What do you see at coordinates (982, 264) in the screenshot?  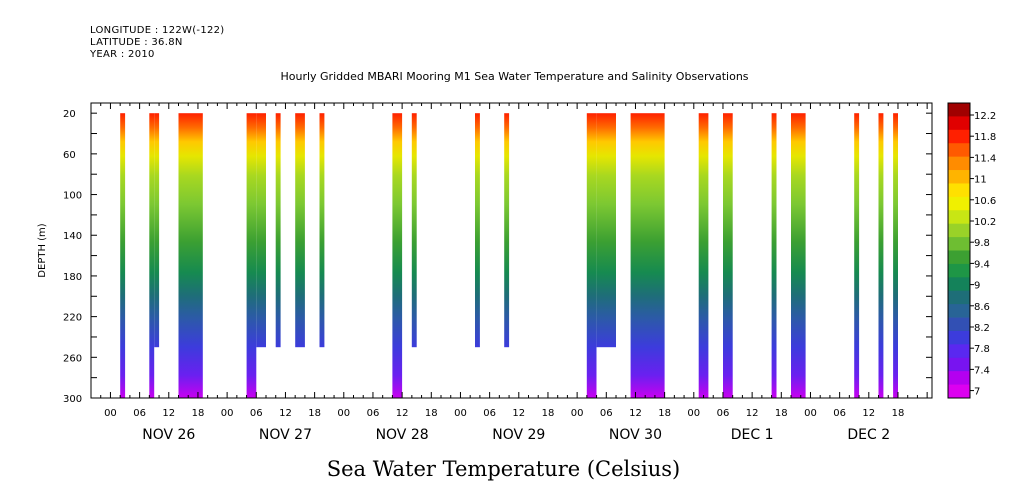 I see `colorbar-label: 9.4` at bounding box center [982, 264].